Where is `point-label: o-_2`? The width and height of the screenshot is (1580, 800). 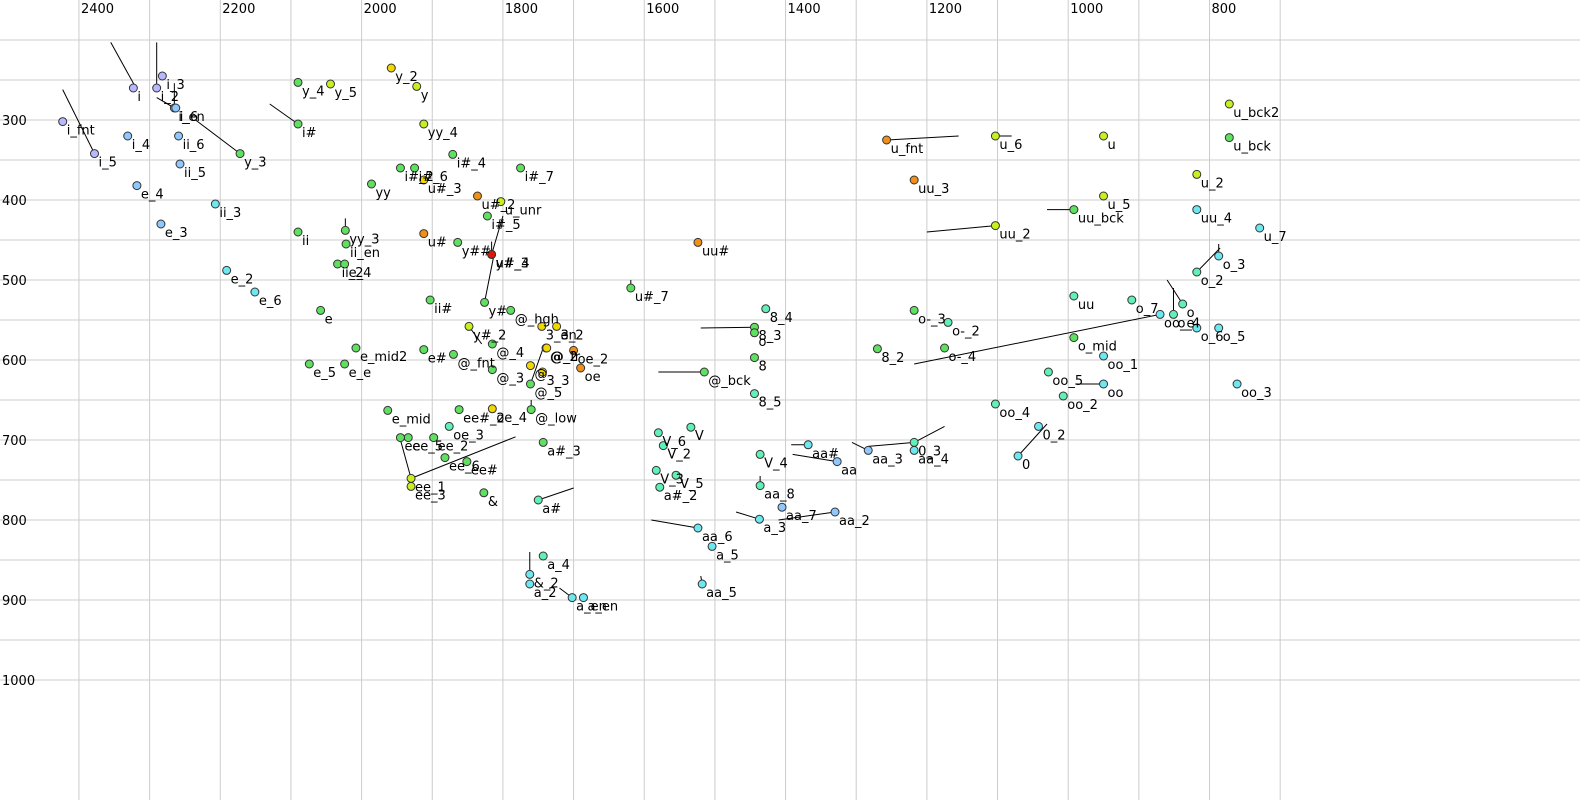 point-label: o-_2 is located at coordinates (966, 331).